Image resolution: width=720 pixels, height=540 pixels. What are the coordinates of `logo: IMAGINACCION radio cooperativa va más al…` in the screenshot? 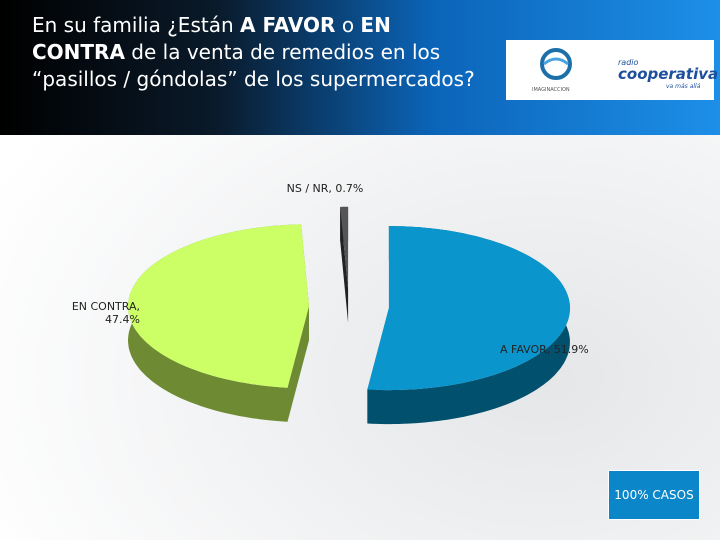 It's located at (612, 70).